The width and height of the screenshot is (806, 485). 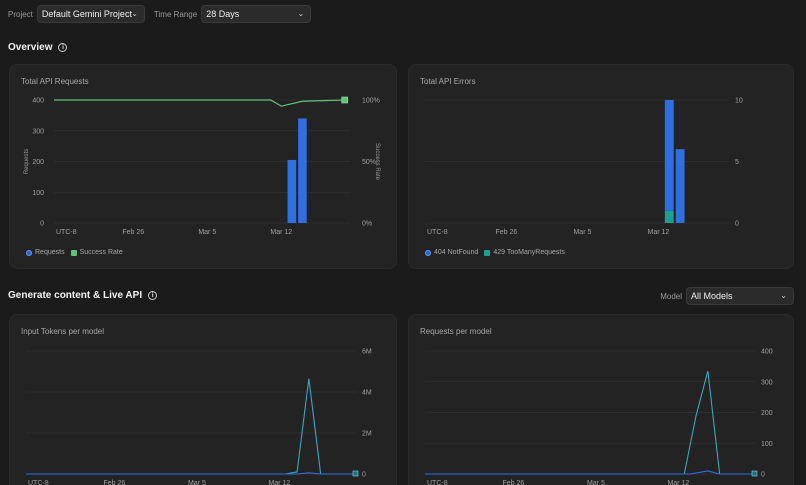 I want to click on legend-item-429: 429 TooManyRequests, so click(x=524, y=252).